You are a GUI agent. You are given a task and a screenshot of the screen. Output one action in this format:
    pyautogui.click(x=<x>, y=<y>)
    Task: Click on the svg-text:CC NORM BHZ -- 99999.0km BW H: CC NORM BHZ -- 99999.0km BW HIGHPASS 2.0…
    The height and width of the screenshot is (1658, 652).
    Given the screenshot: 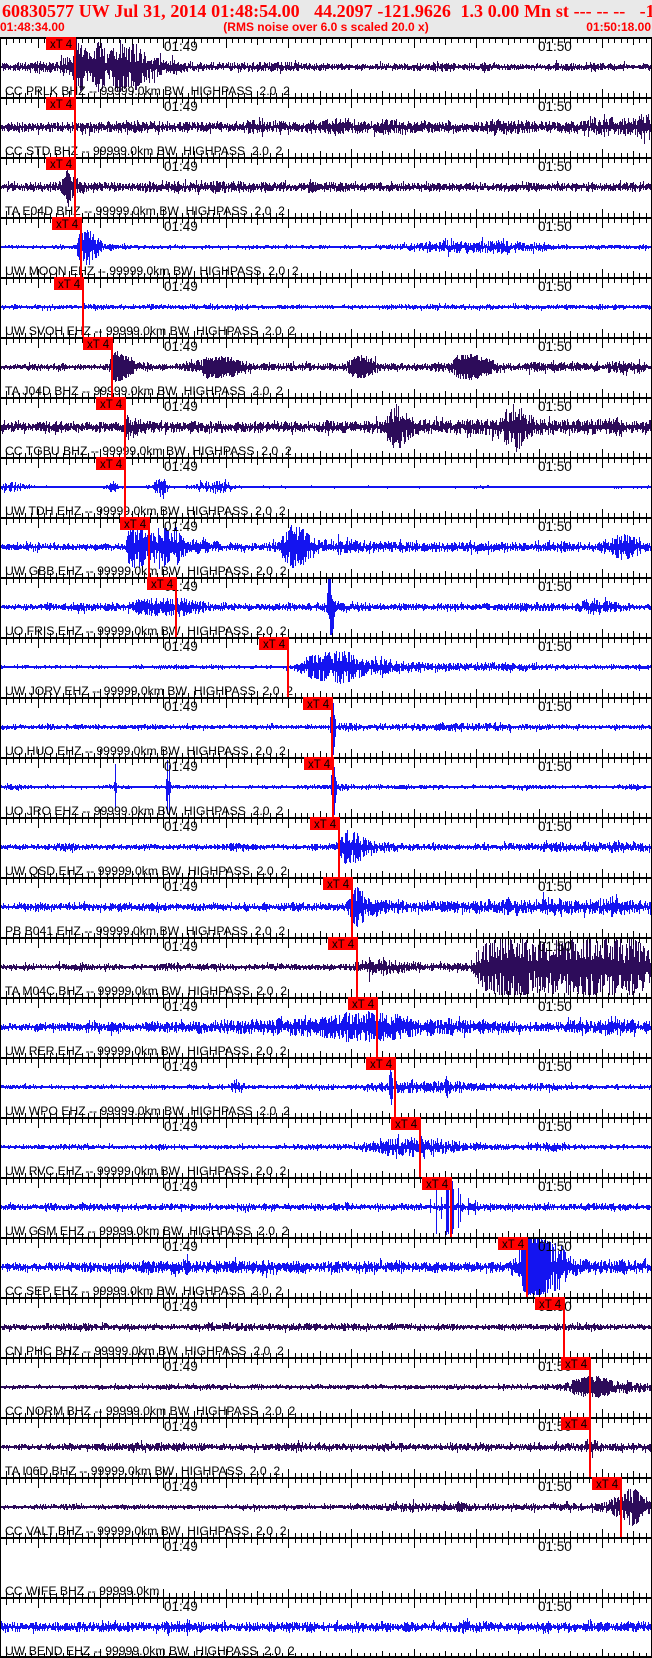 What is the action you would take?
    pyautogui.click(x=150, y=1411)
    